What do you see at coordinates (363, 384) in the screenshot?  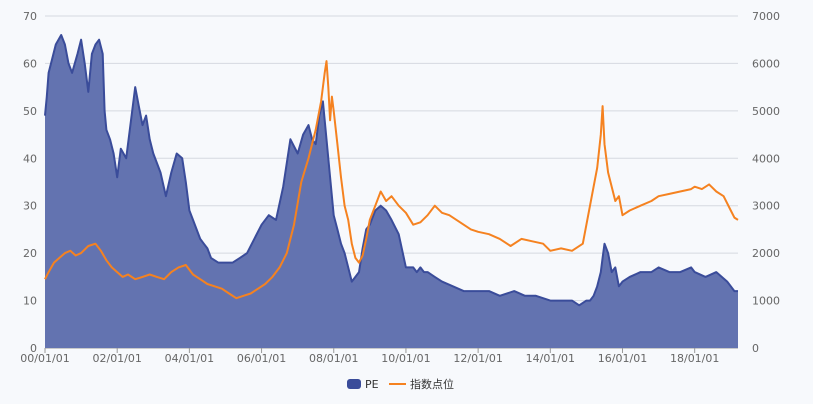 I see `legend-item-pe: PE` at bounding box center [363, 384].